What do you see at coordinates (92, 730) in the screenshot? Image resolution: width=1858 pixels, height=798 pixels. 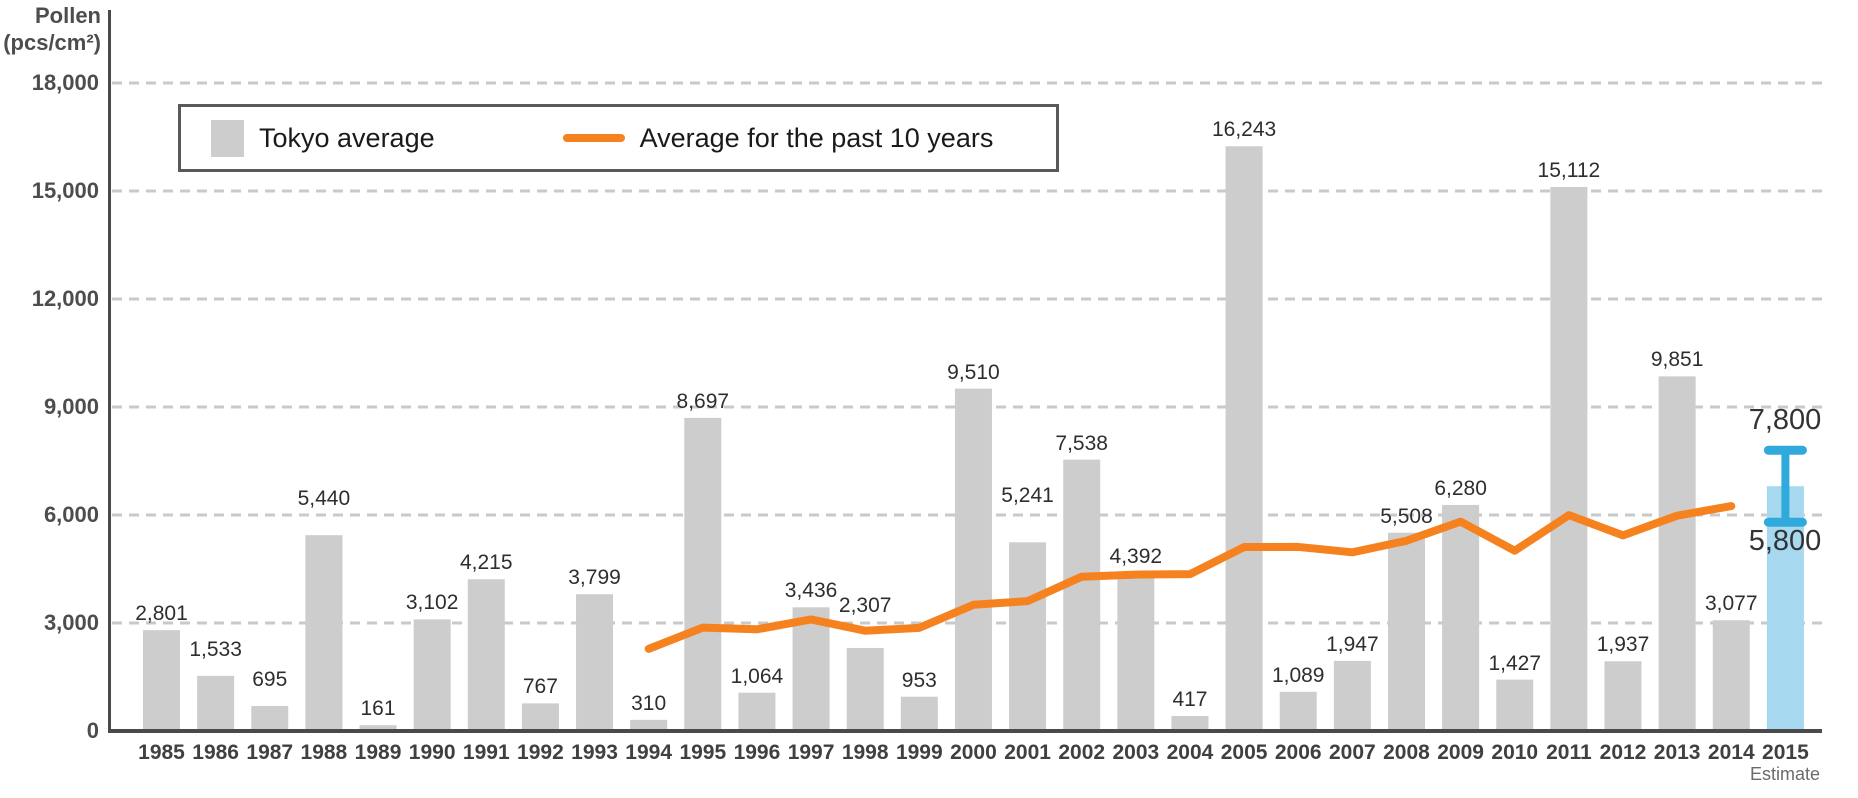 I see `y-tick-0: 0` at bounding box center [92, 730].